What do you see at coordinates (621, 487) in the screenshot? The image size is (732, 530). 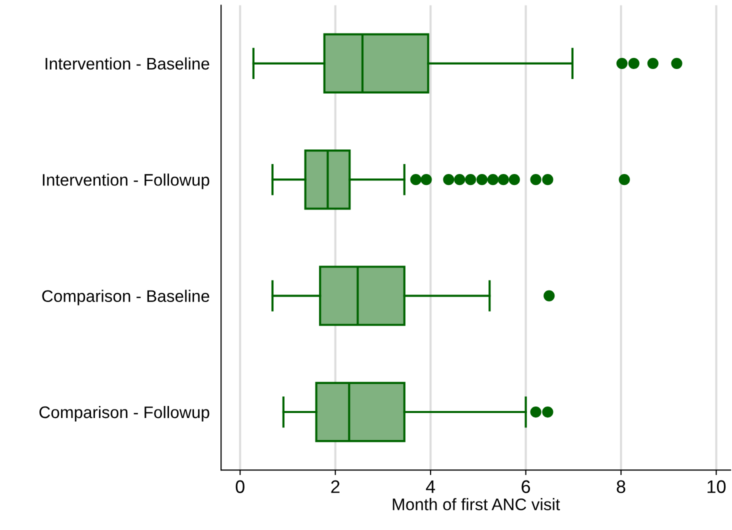 I see `x-tick-label: 8` at bounding box center [621, 487].